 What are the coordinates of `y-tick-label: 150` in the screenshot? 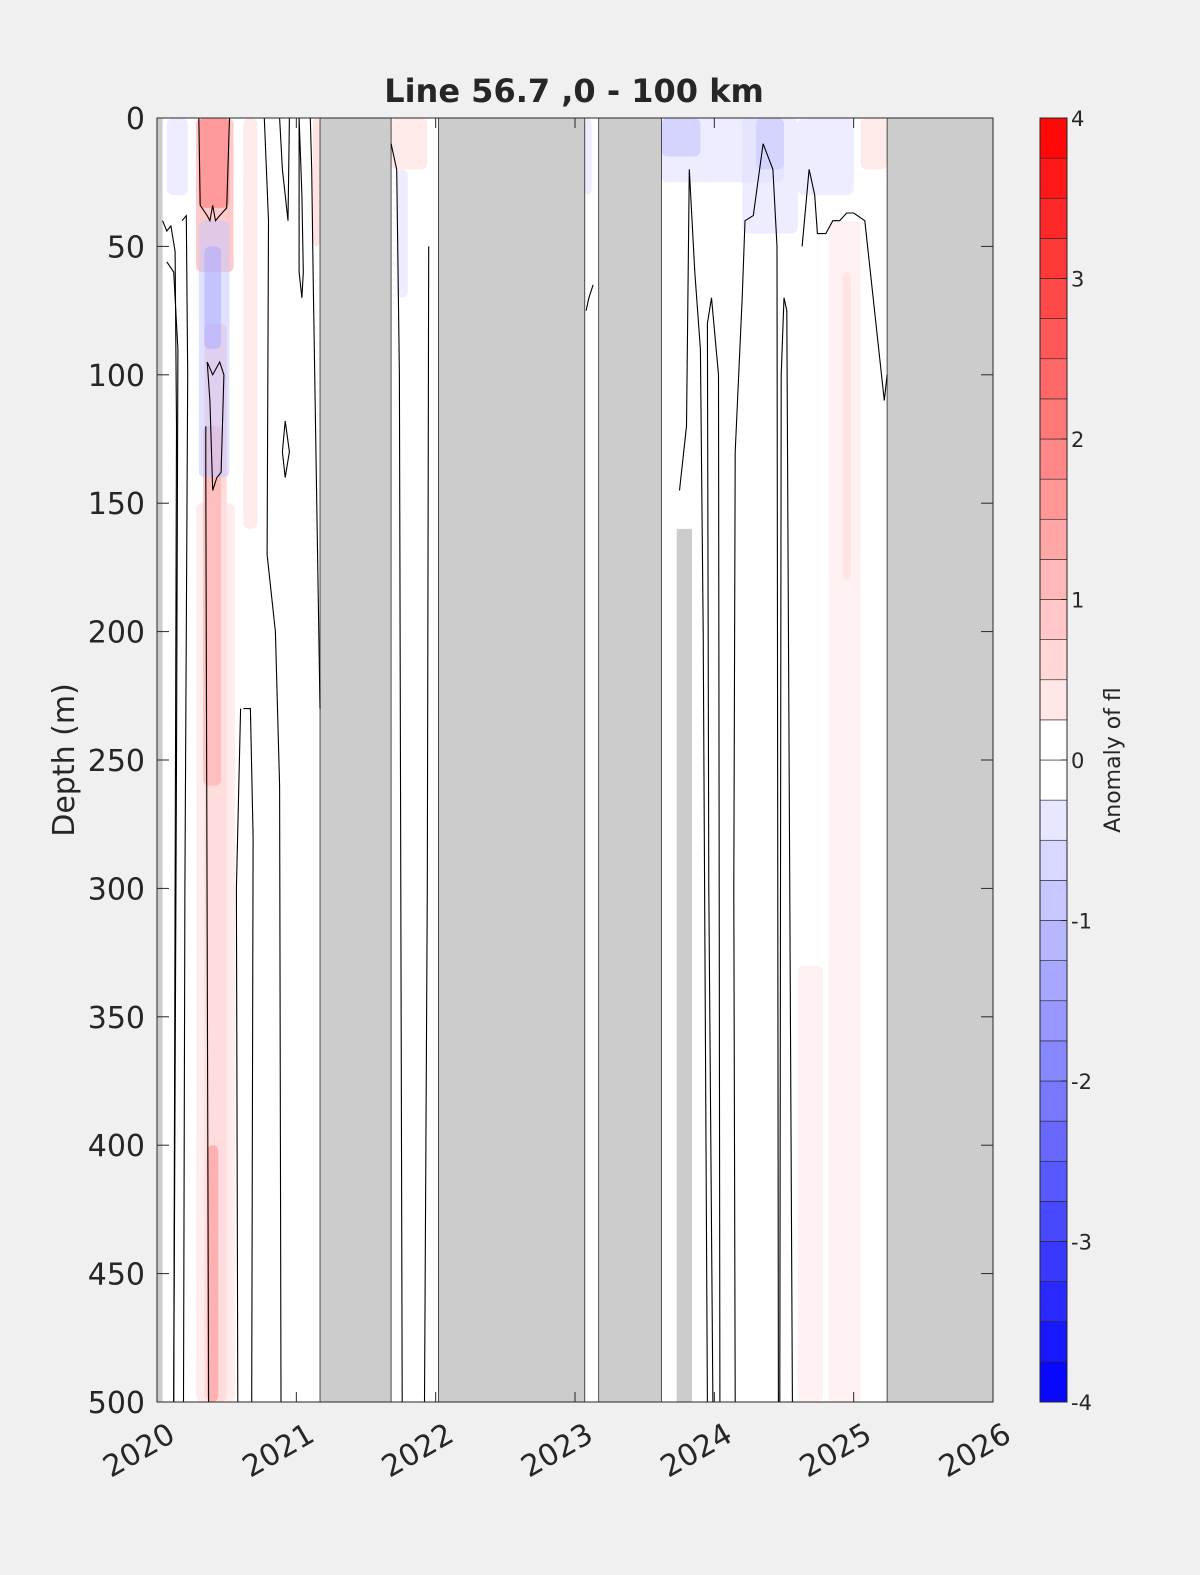 It's located at (116, 504).